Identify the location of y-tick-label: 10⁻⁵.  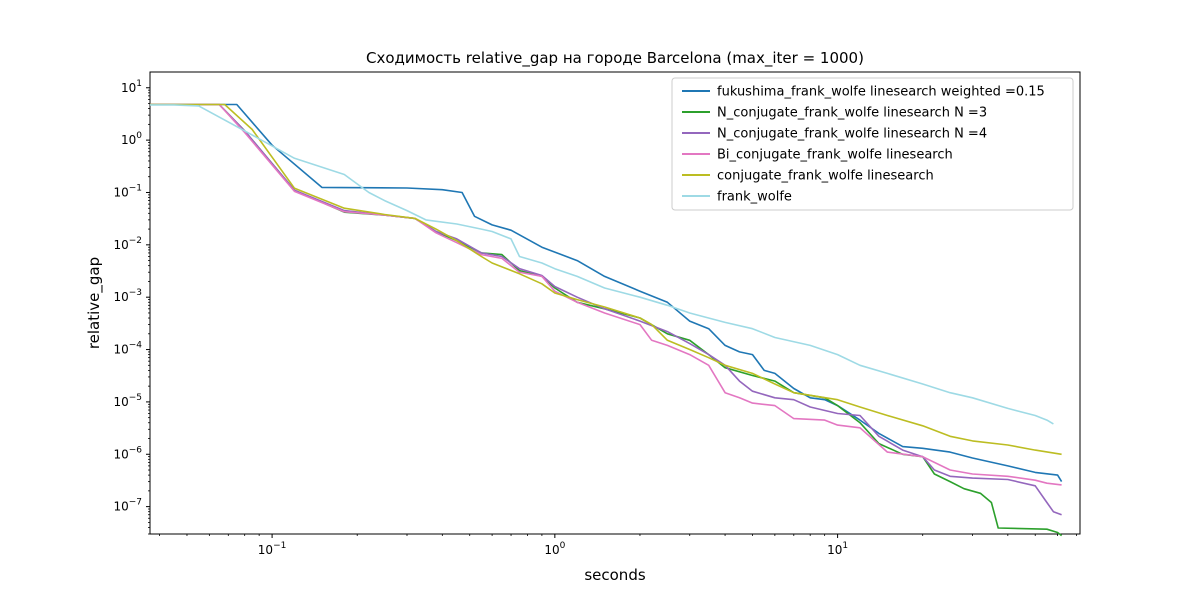
(127, 401).